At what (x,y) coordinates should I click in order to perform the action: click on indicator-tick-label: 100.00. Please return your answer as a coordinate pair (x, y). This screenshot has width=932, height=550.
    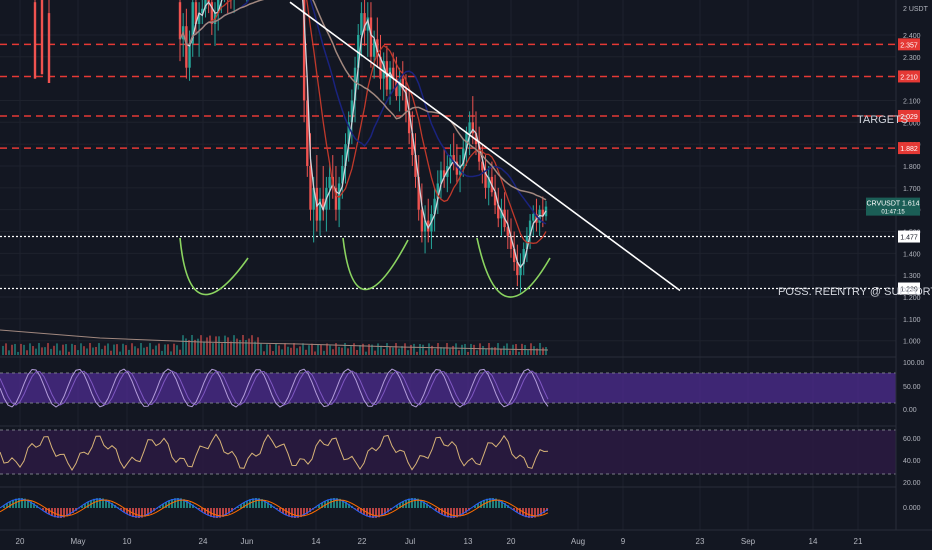
    Looking at the image, I should click on (914, 363).